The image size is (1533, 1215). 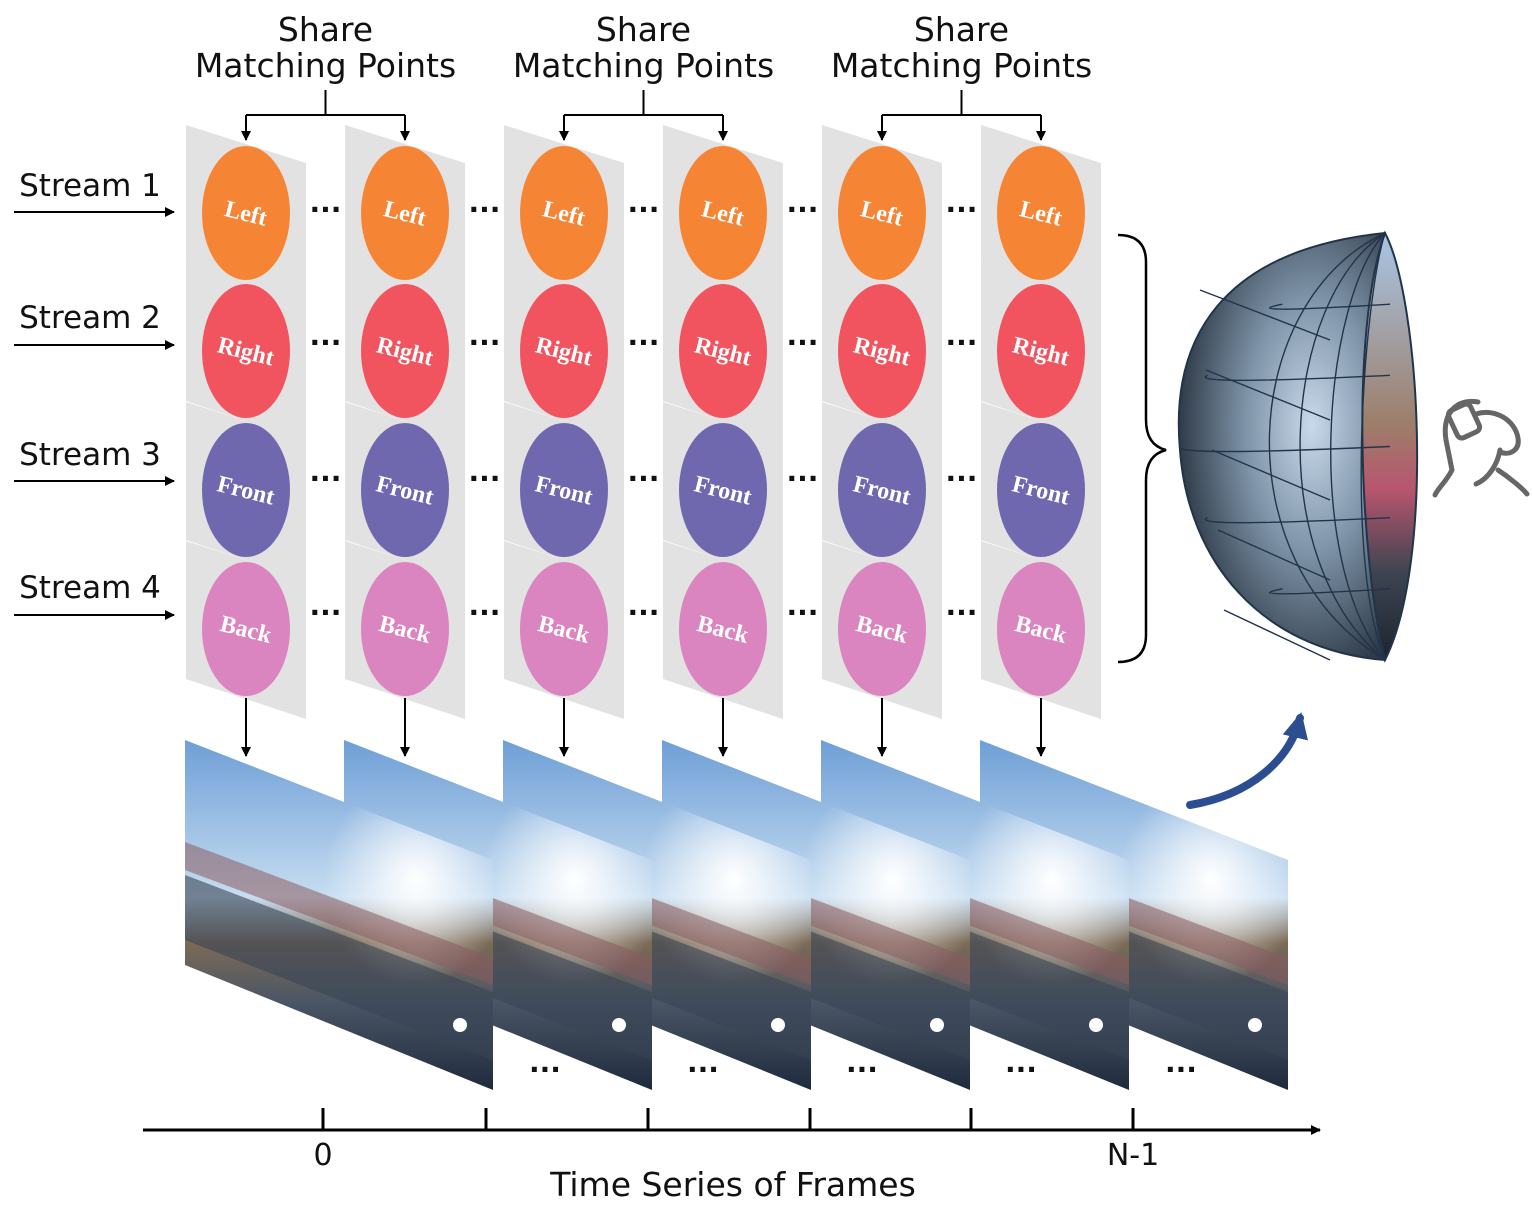 What do you see at coordinates (728, 1119) in the screenshot?
I see `time-axis-ticks` at bounding box center [728, 1119].